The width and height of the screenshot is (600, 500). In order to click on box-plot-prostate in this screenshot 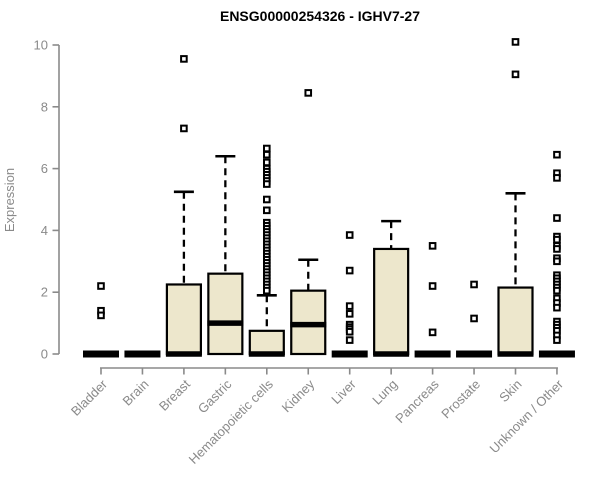, I will do `click(474, 319)`.